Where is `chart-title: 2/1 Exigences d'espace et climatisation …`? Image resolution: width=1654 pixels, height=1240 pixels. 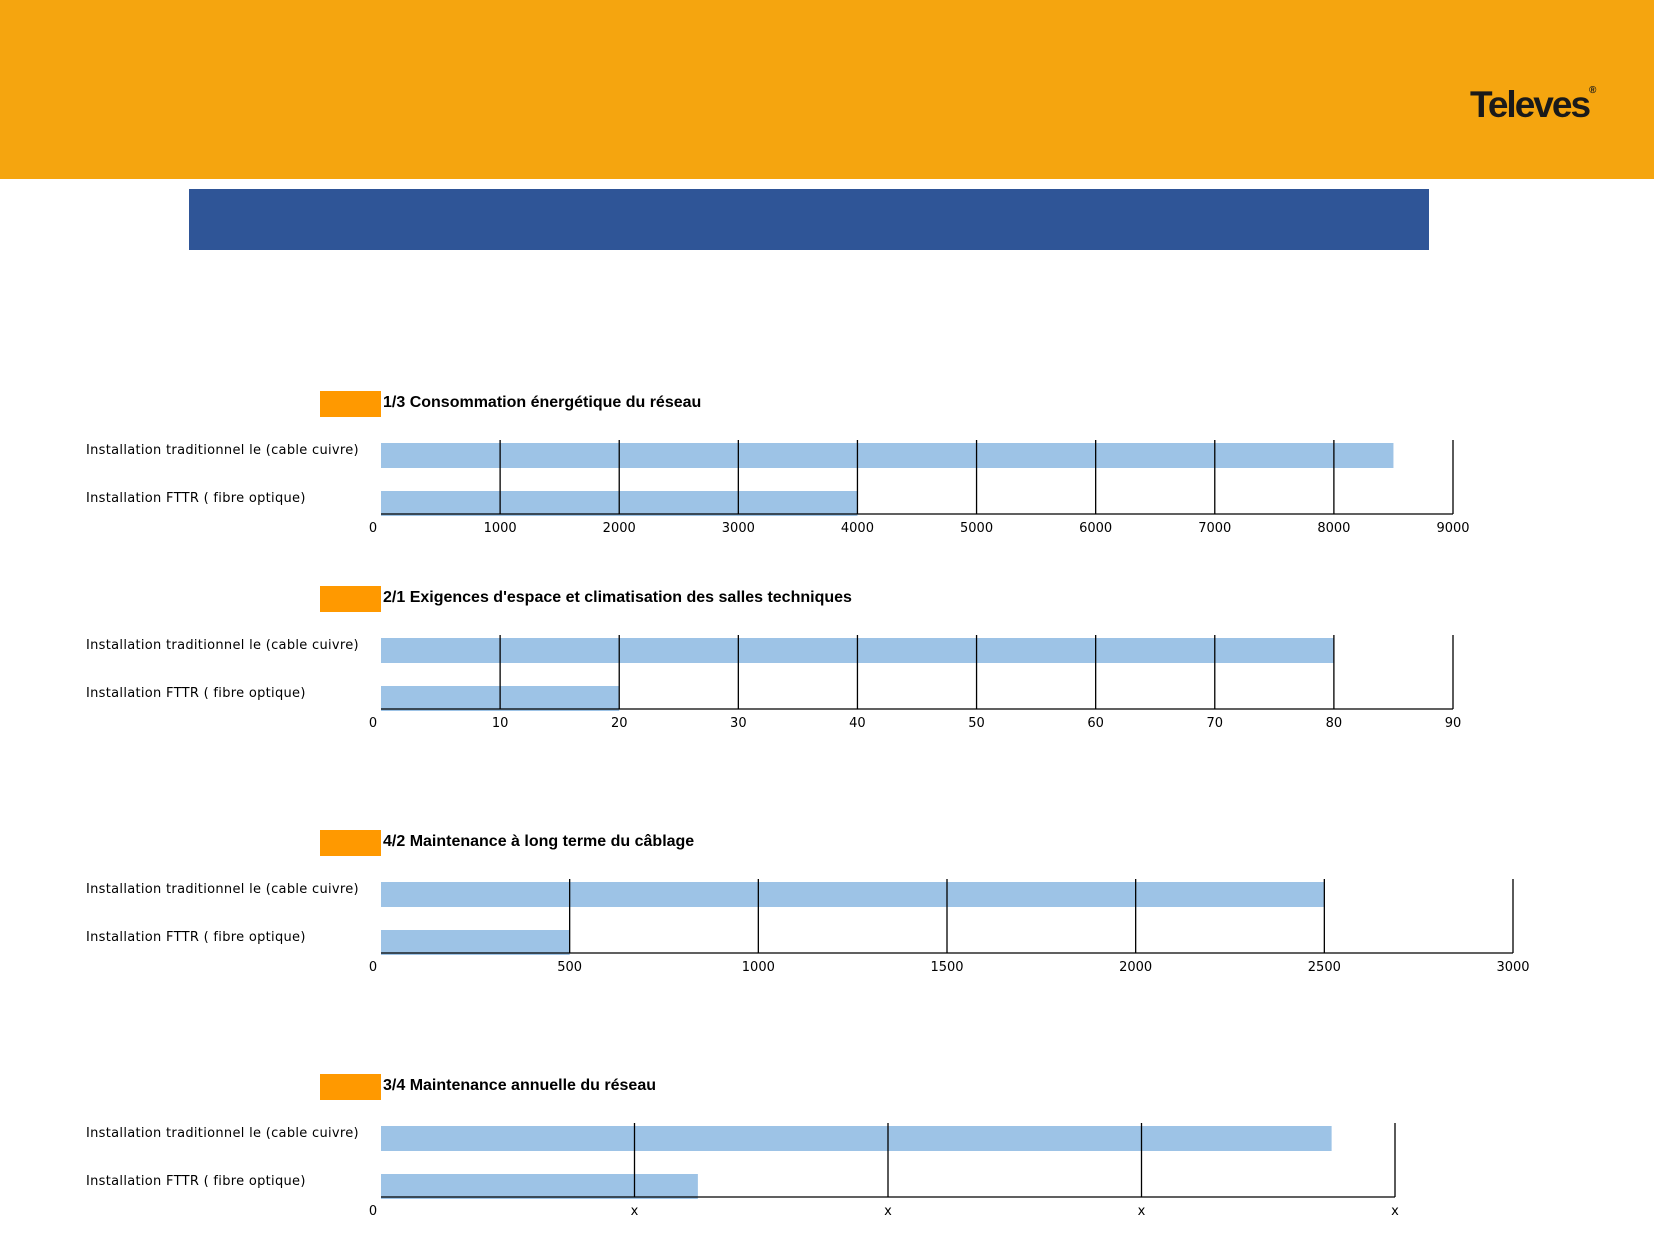 chart-title: 2/1 Exigences d'espace et climatisation … is located at coordinates (617, 597).